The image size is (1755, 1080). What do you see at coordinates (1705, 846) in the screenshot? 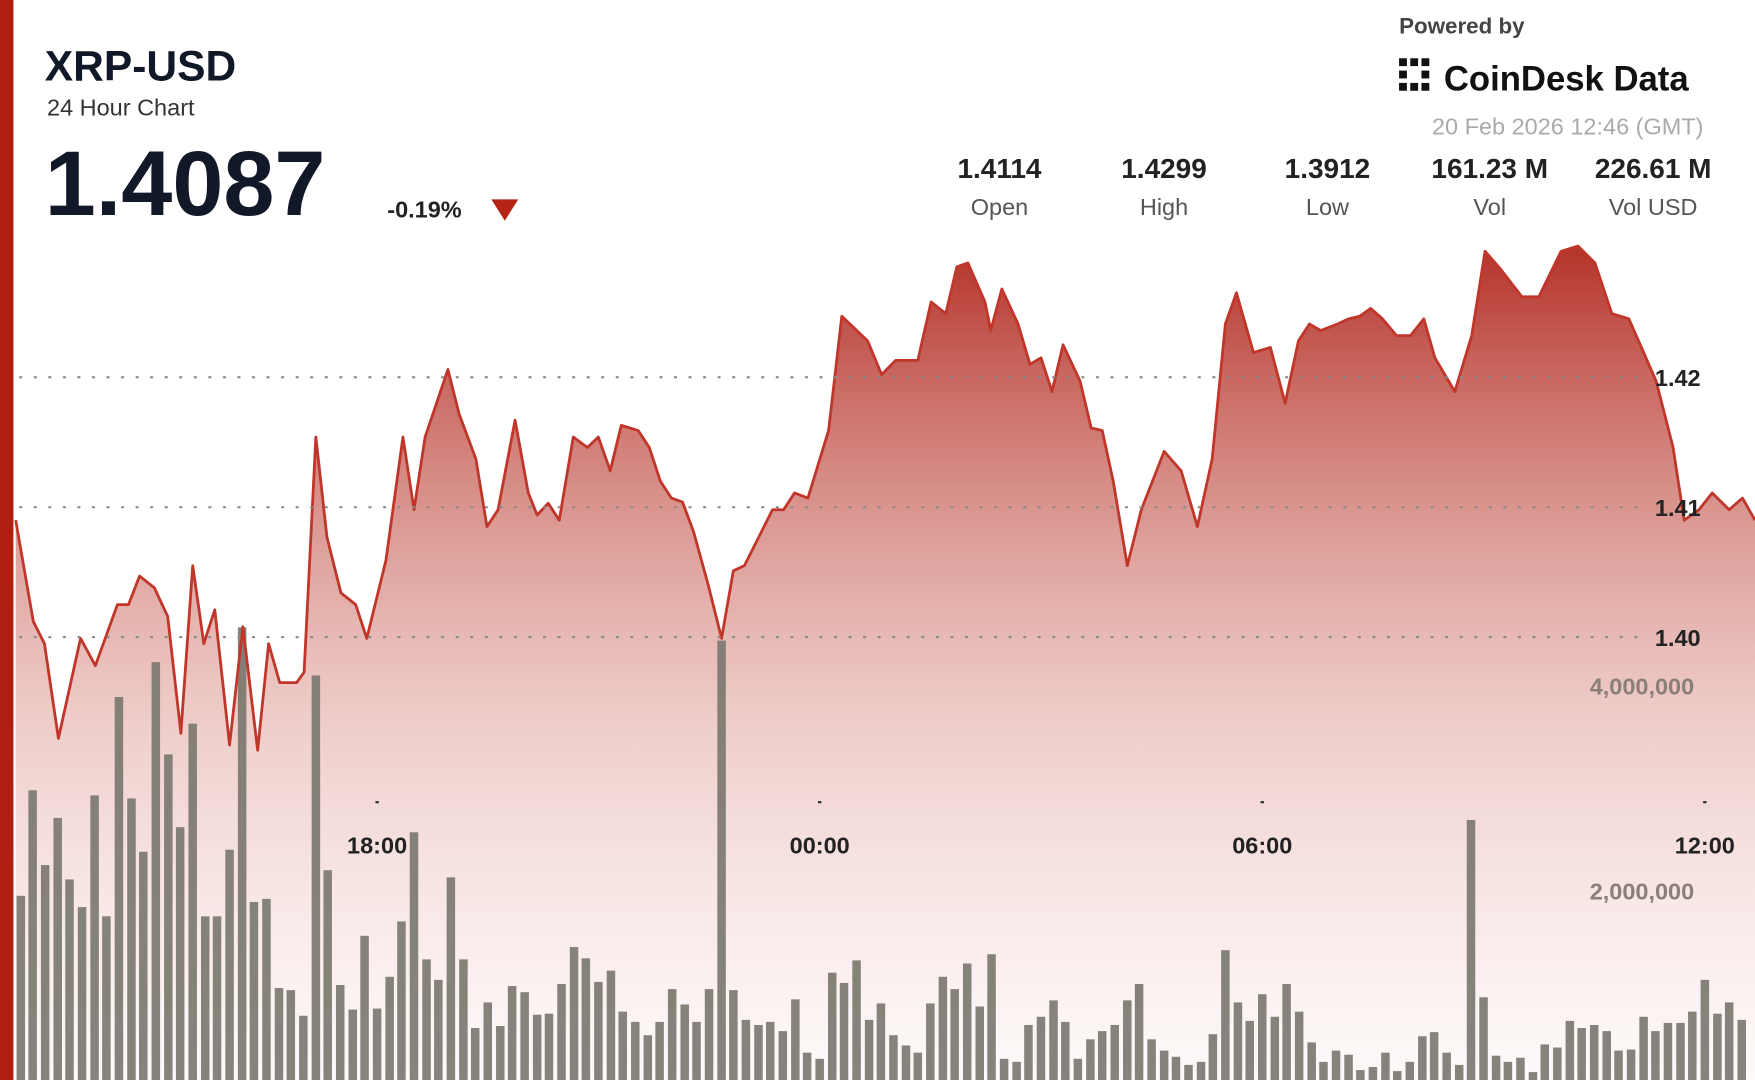
I see `x-tick-label: 12:00` at bounding box center [1705, 846].